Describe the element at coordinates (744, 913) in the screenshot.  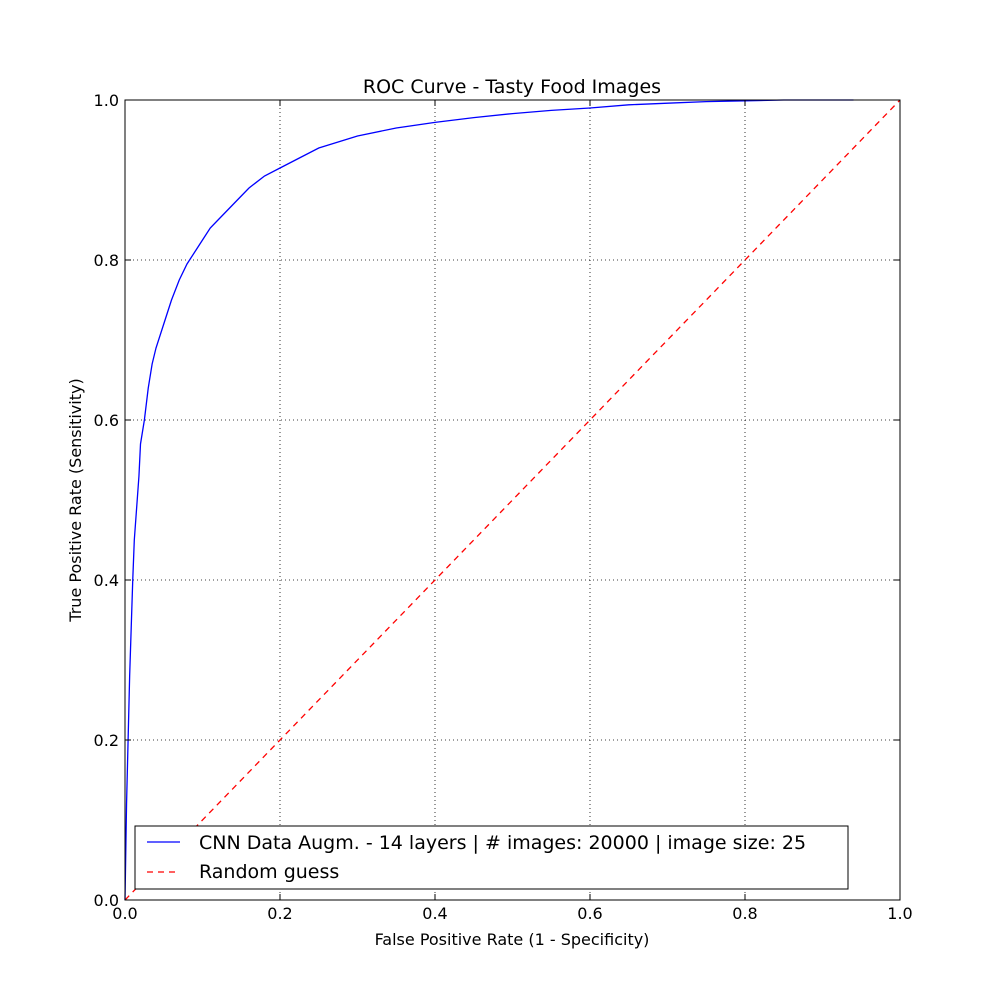
I see `x-tick-label: 0.8` at that location.